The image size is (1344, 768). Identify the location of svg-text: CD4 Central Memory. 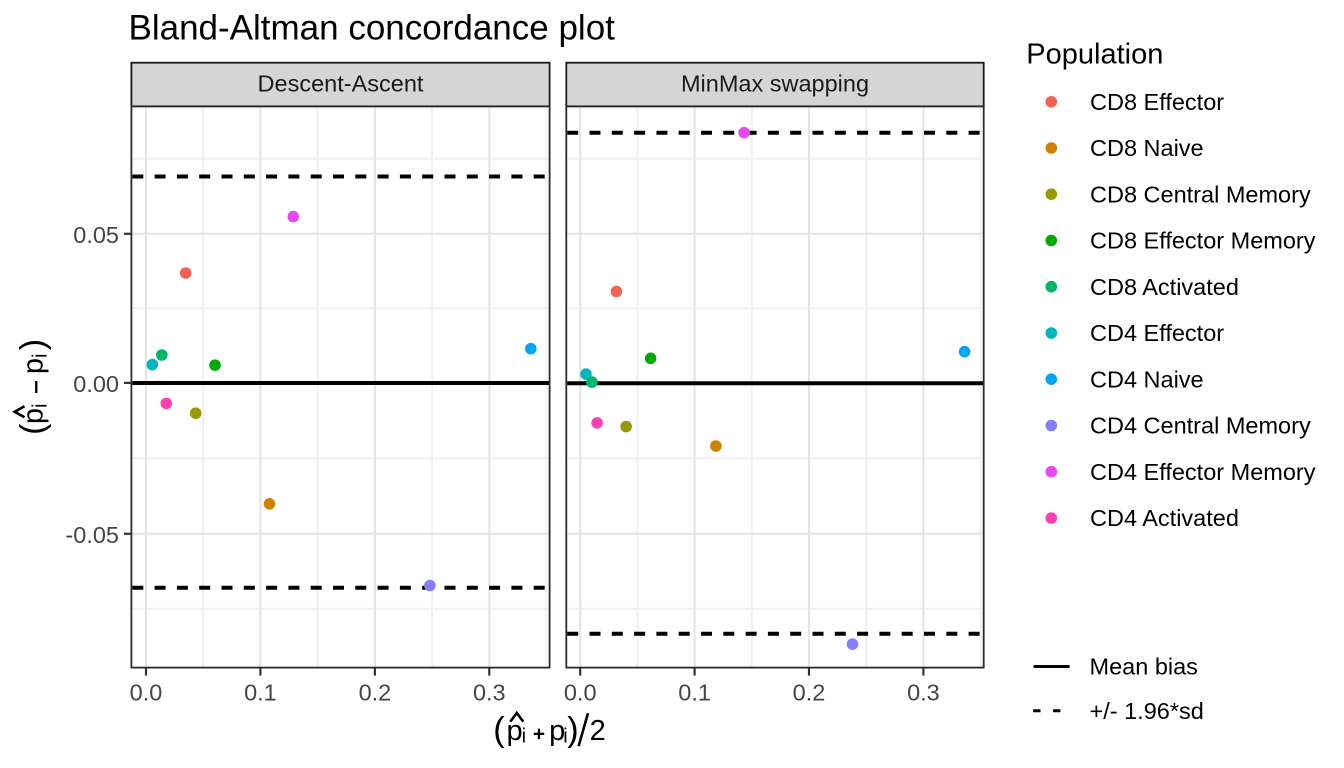
(1200, 426).